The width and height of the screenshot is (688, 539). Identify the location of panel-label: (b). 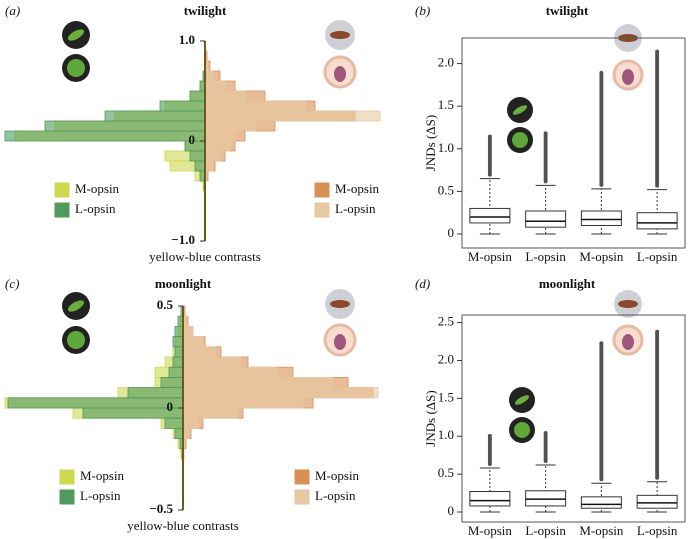
(422, 10).